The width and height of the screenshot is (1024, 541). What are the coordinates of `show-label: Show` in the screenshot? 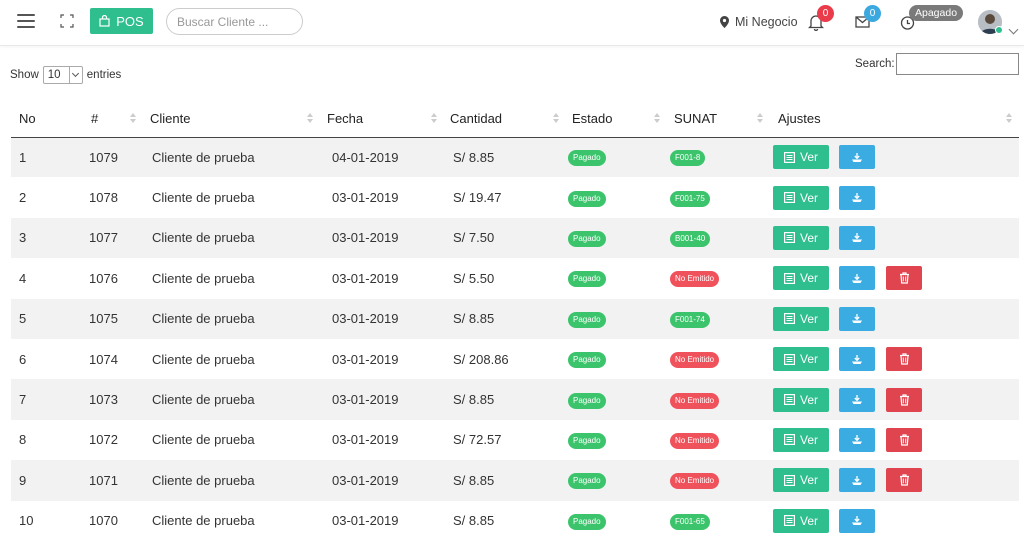 It's located at (24, 75).